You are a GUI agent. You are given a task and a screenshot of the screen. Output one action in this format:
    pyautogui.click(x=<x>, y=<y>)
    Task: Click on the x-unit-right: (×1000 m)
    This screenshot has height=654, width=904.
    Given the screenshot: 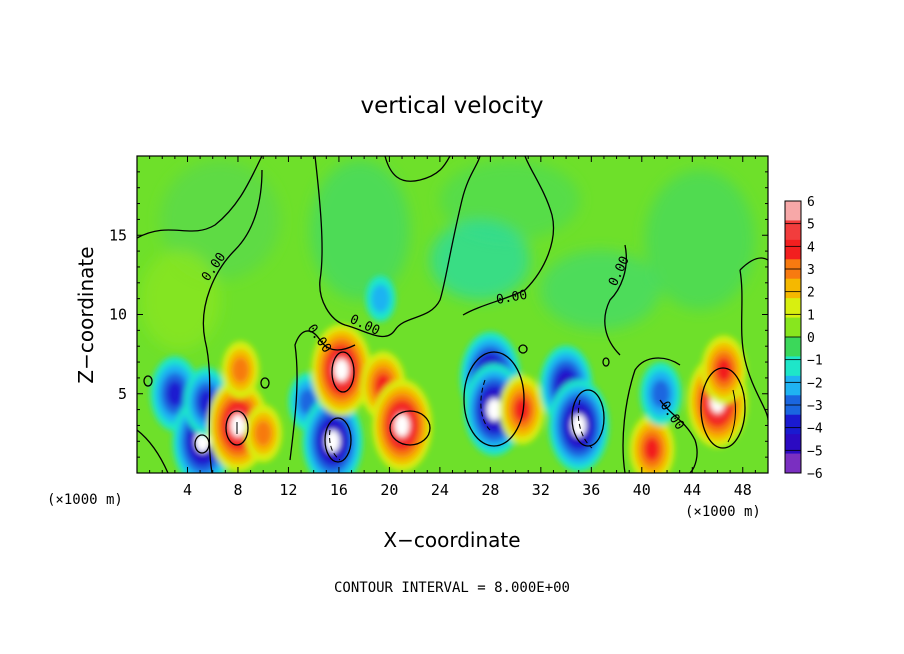 What is the action you would take?
    pyautogui.click(x=723, y=512)
    